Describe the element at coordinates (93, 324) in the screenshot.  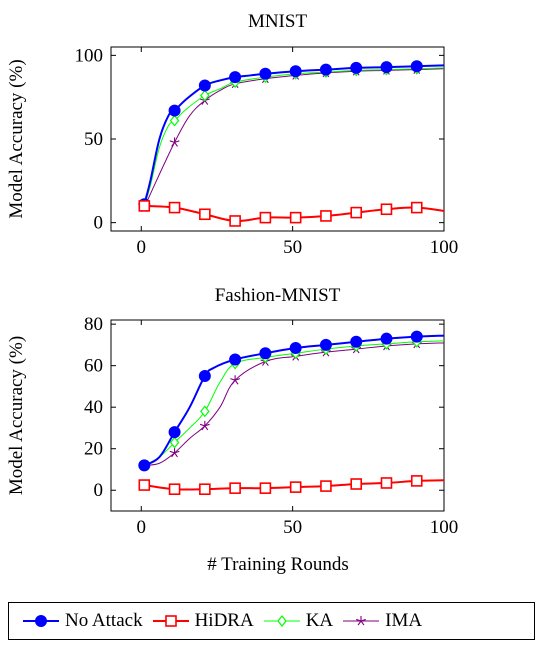
I see `y-tick-label: 80` at that location.